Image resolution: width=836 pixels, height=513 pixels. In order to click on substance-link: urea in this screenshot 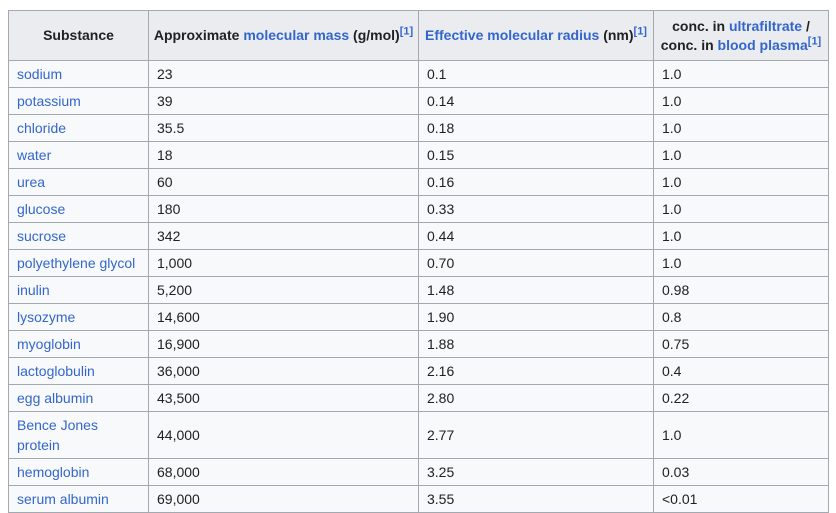, I will do `click(31, 182)`.